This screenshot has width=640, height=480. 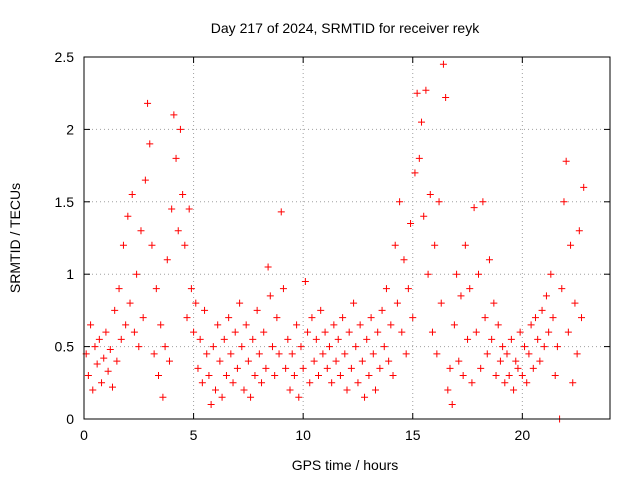 I want to click on x-axis-label: GPS time / hours, so click(x=345, y=465).